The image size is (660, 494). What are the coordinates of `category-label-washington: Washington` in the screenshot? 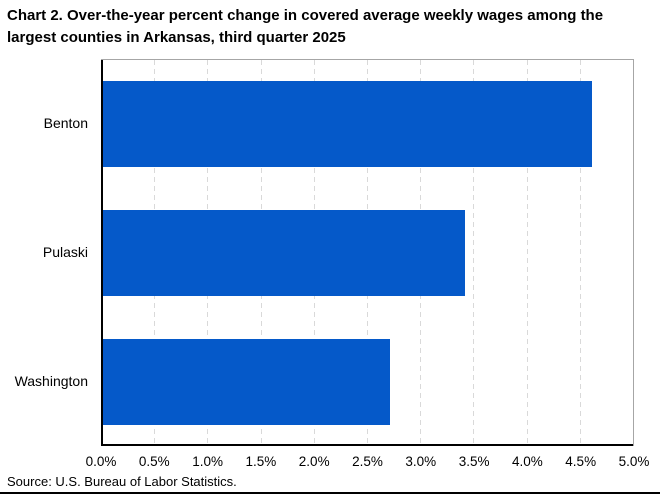 It's located at (51, 380).